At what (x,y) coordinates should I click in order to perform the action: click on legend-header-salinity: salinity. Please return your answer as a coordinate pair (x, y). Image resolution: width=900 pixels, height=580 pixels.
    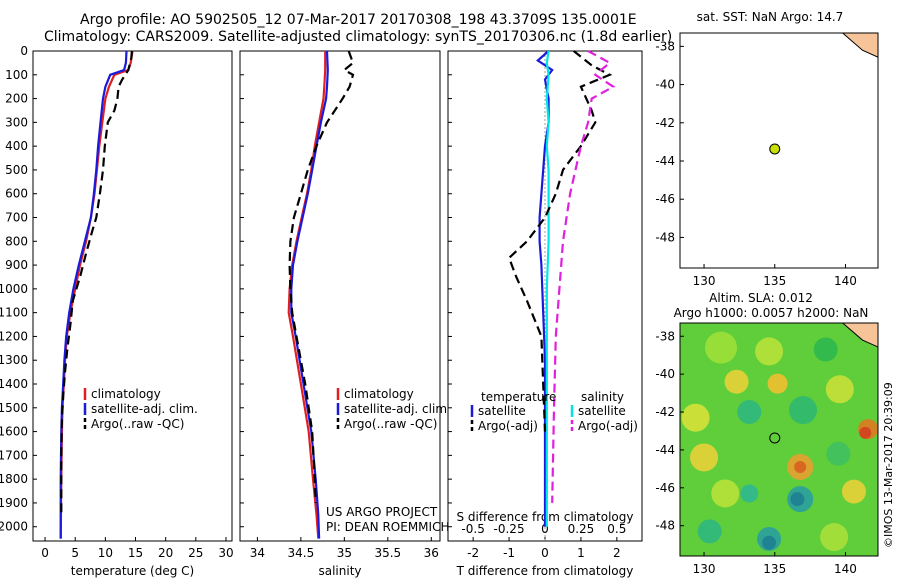
    Looking at the image, I should click on (602, 397).